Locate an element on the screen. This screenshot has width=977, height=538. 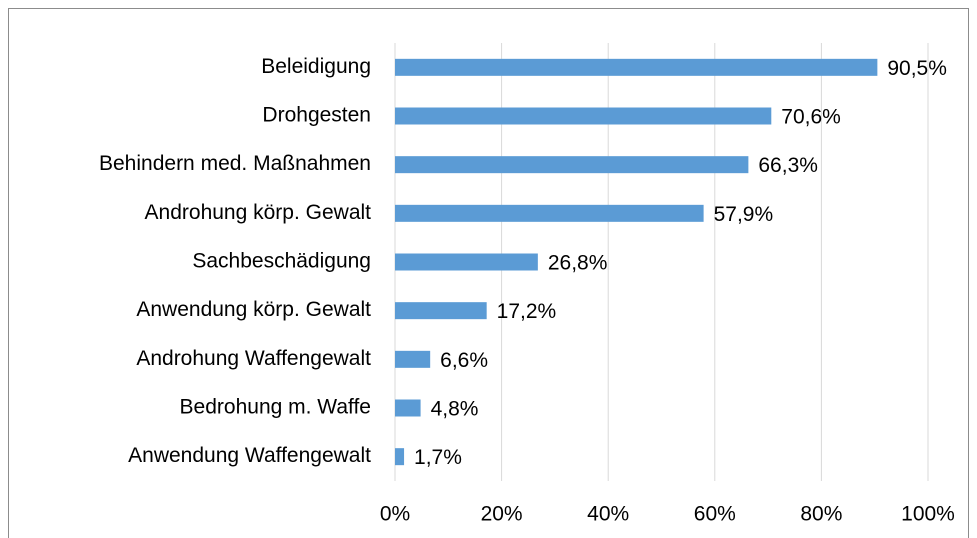
value-label: 57,9% is located at coordinates (744, 214).